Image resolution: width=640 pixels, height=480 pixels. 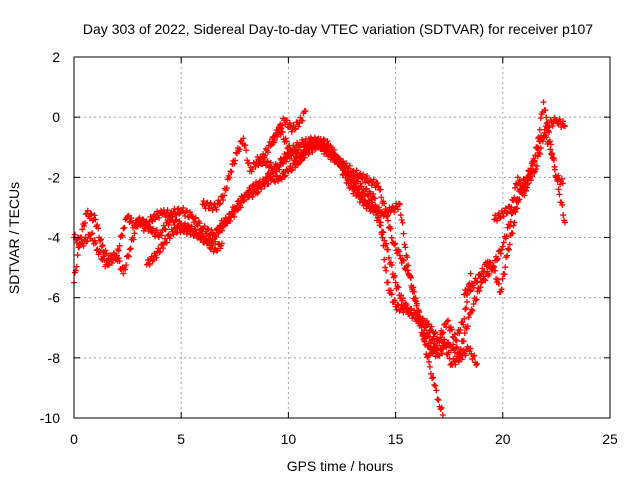 What do you see at coordinates (54, 177) in the screenshot?
I see `y-tick-label: -2` at bounding box center [54, 177].